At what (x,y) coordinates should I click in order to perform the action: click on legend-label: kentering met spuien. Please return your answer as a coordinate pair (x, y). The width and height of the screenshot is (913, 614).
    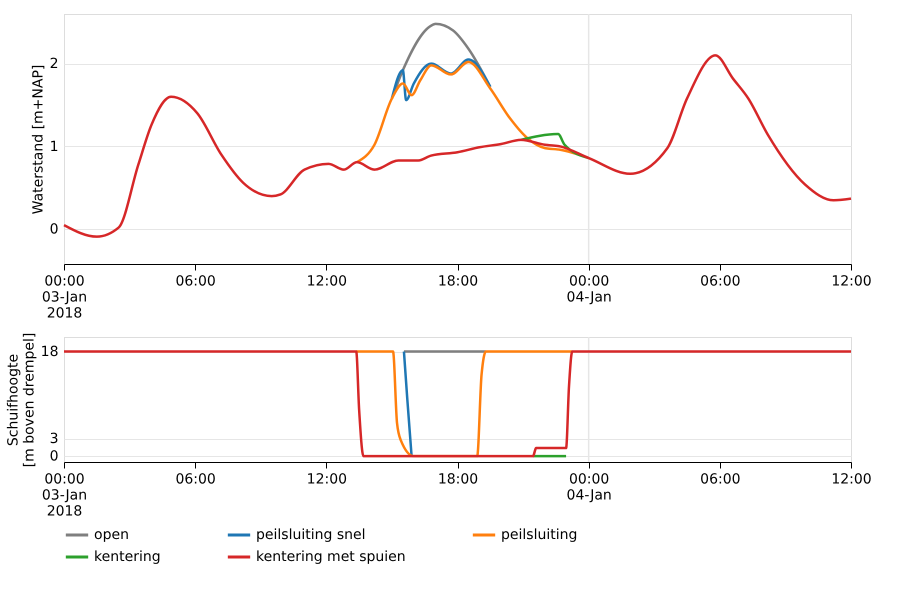
    Looking at the image, I should click on (331, 557).